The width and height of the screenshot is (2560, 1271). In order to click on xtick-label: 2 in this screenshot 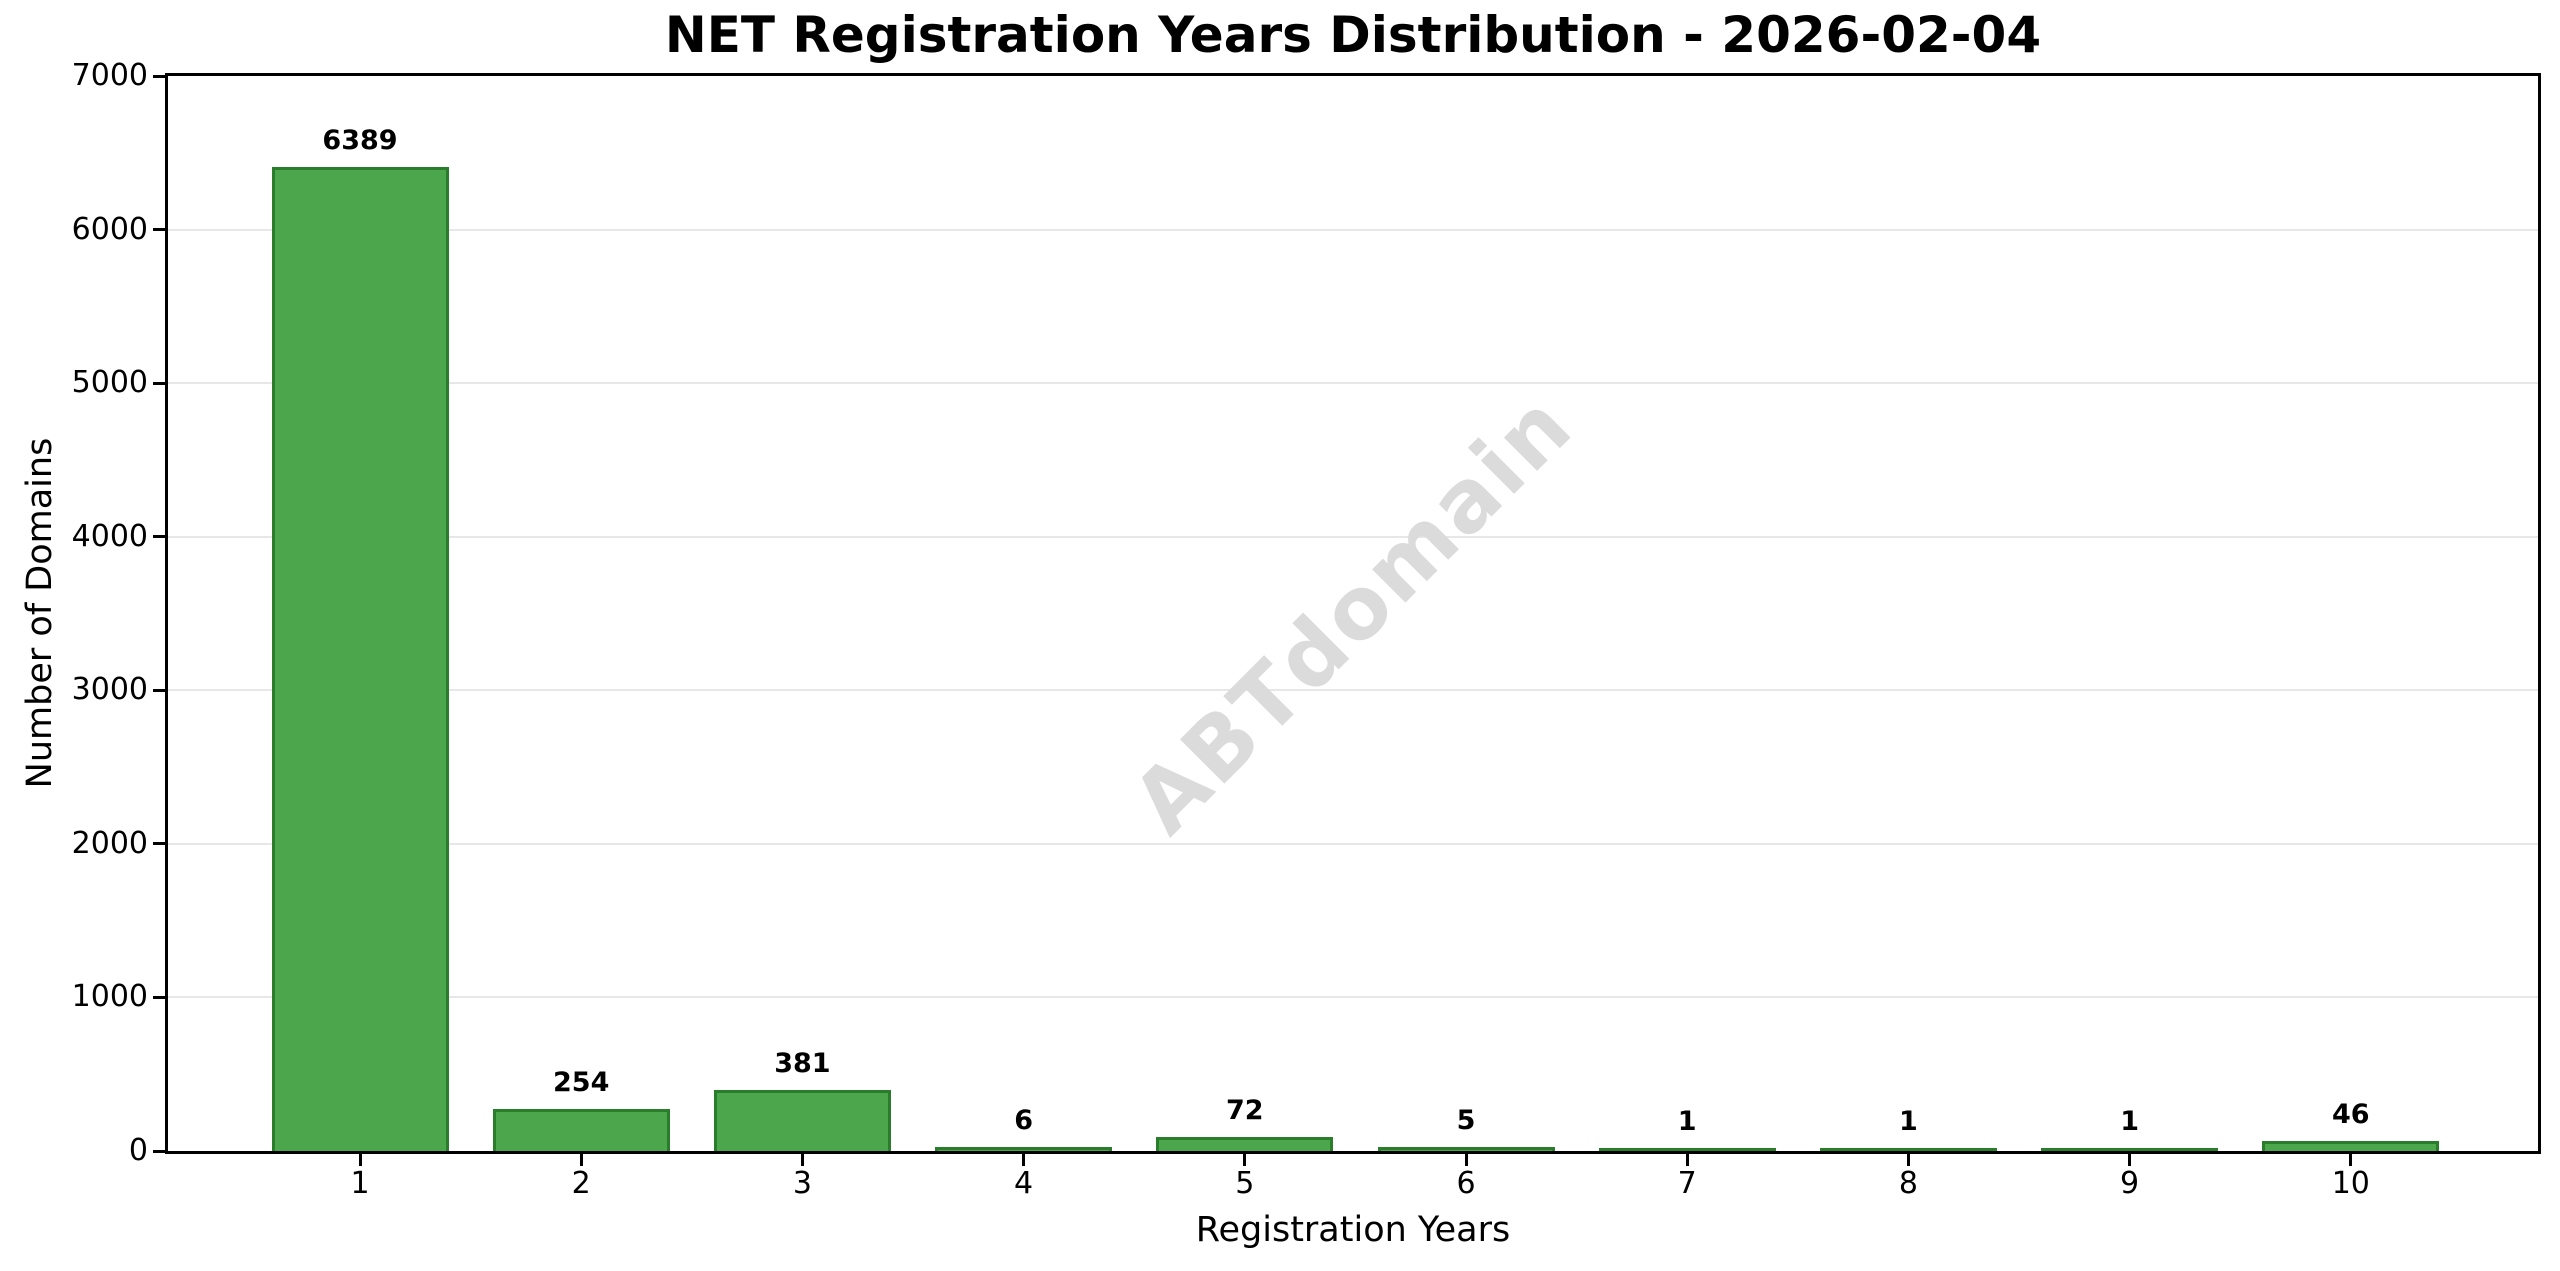, I will do `click(581, 1183)`.